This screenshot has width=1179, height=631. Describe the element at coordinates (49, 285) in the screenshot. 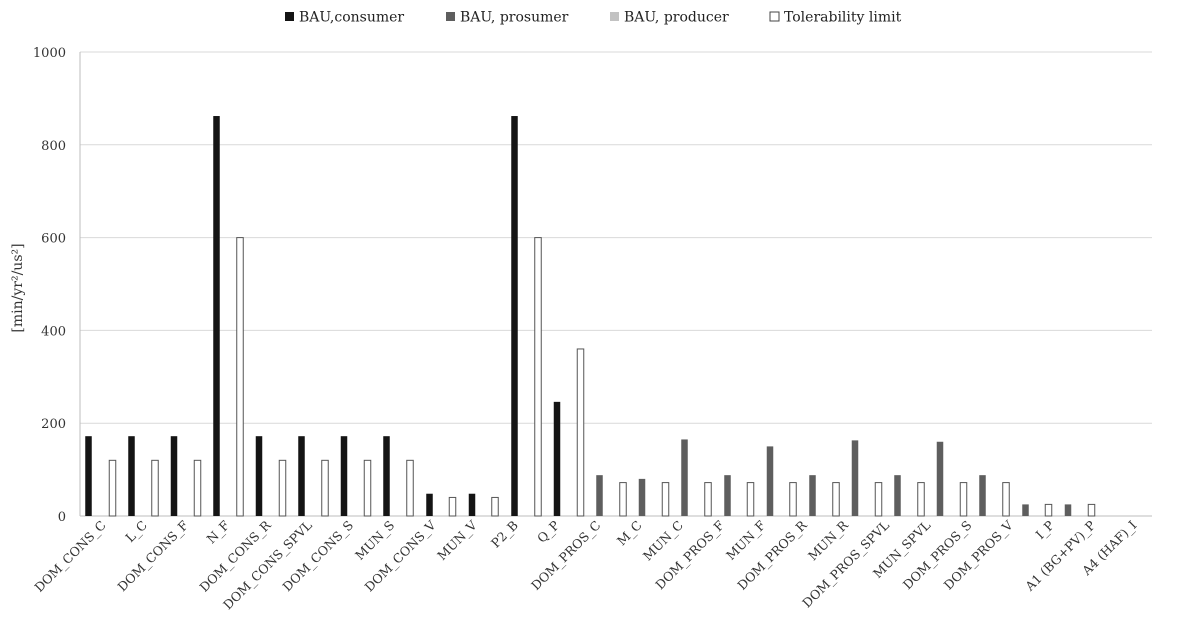

I see `y-axis-ticks: 0 200 400 600 800 1000` at that location.